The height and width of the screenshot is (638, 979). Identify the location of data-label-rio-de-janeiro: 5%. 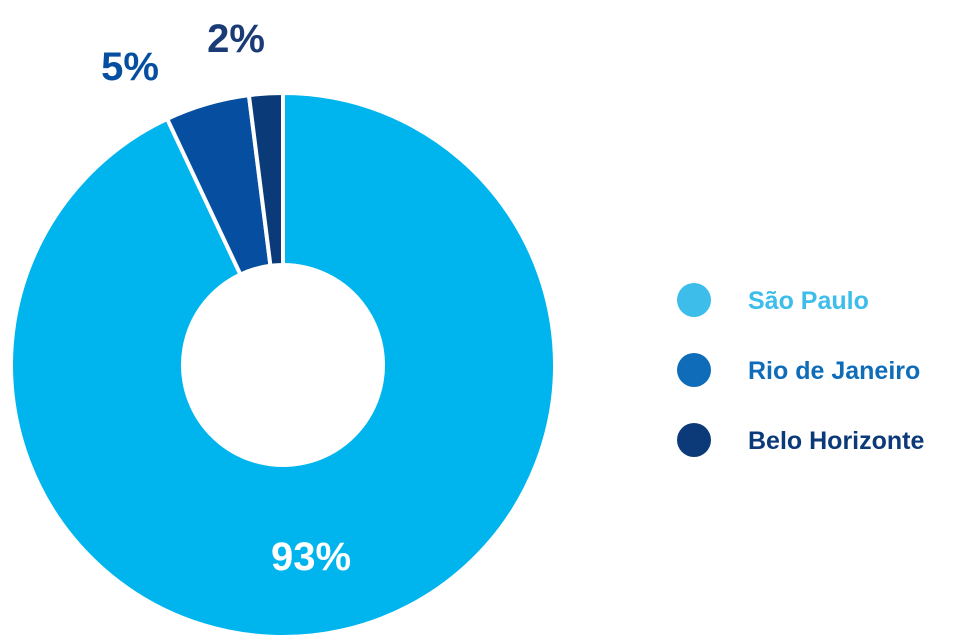
(130, 67).